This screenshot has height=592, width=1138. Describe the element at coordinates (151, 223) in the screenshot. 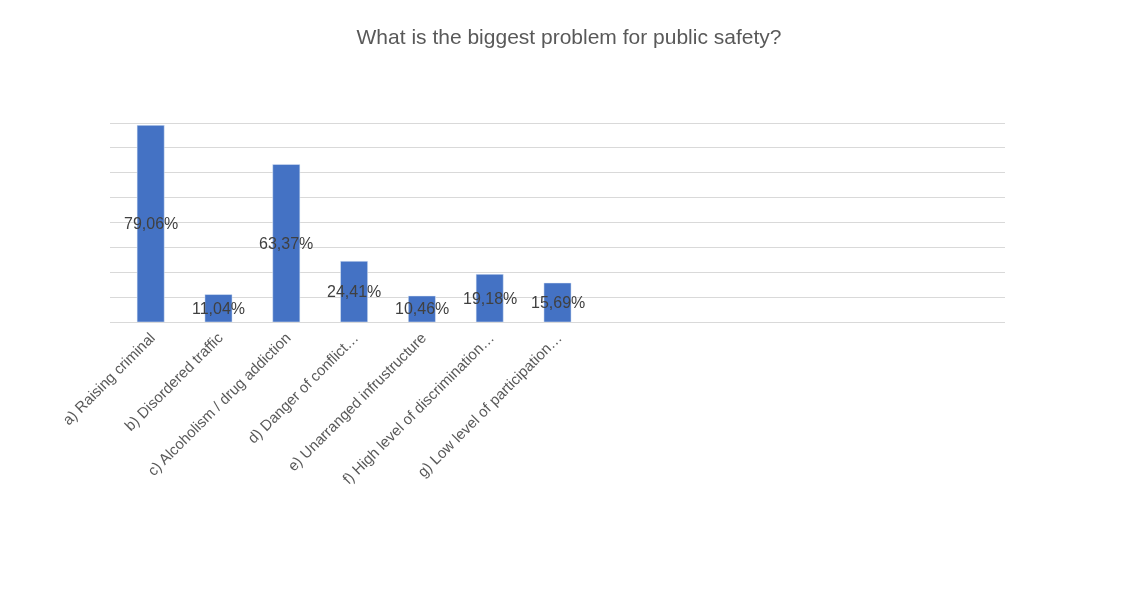

I see `data-label: 79,06%` at that location.